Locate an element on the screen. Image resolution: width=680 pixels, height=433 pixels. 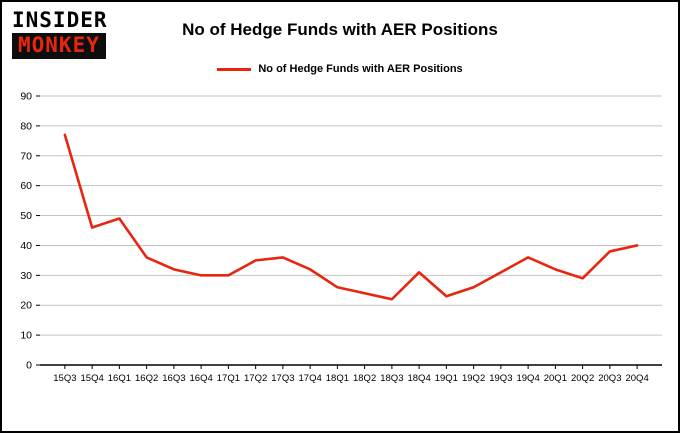
svg-text: 16Q3 is located at coordinates (173, 378).